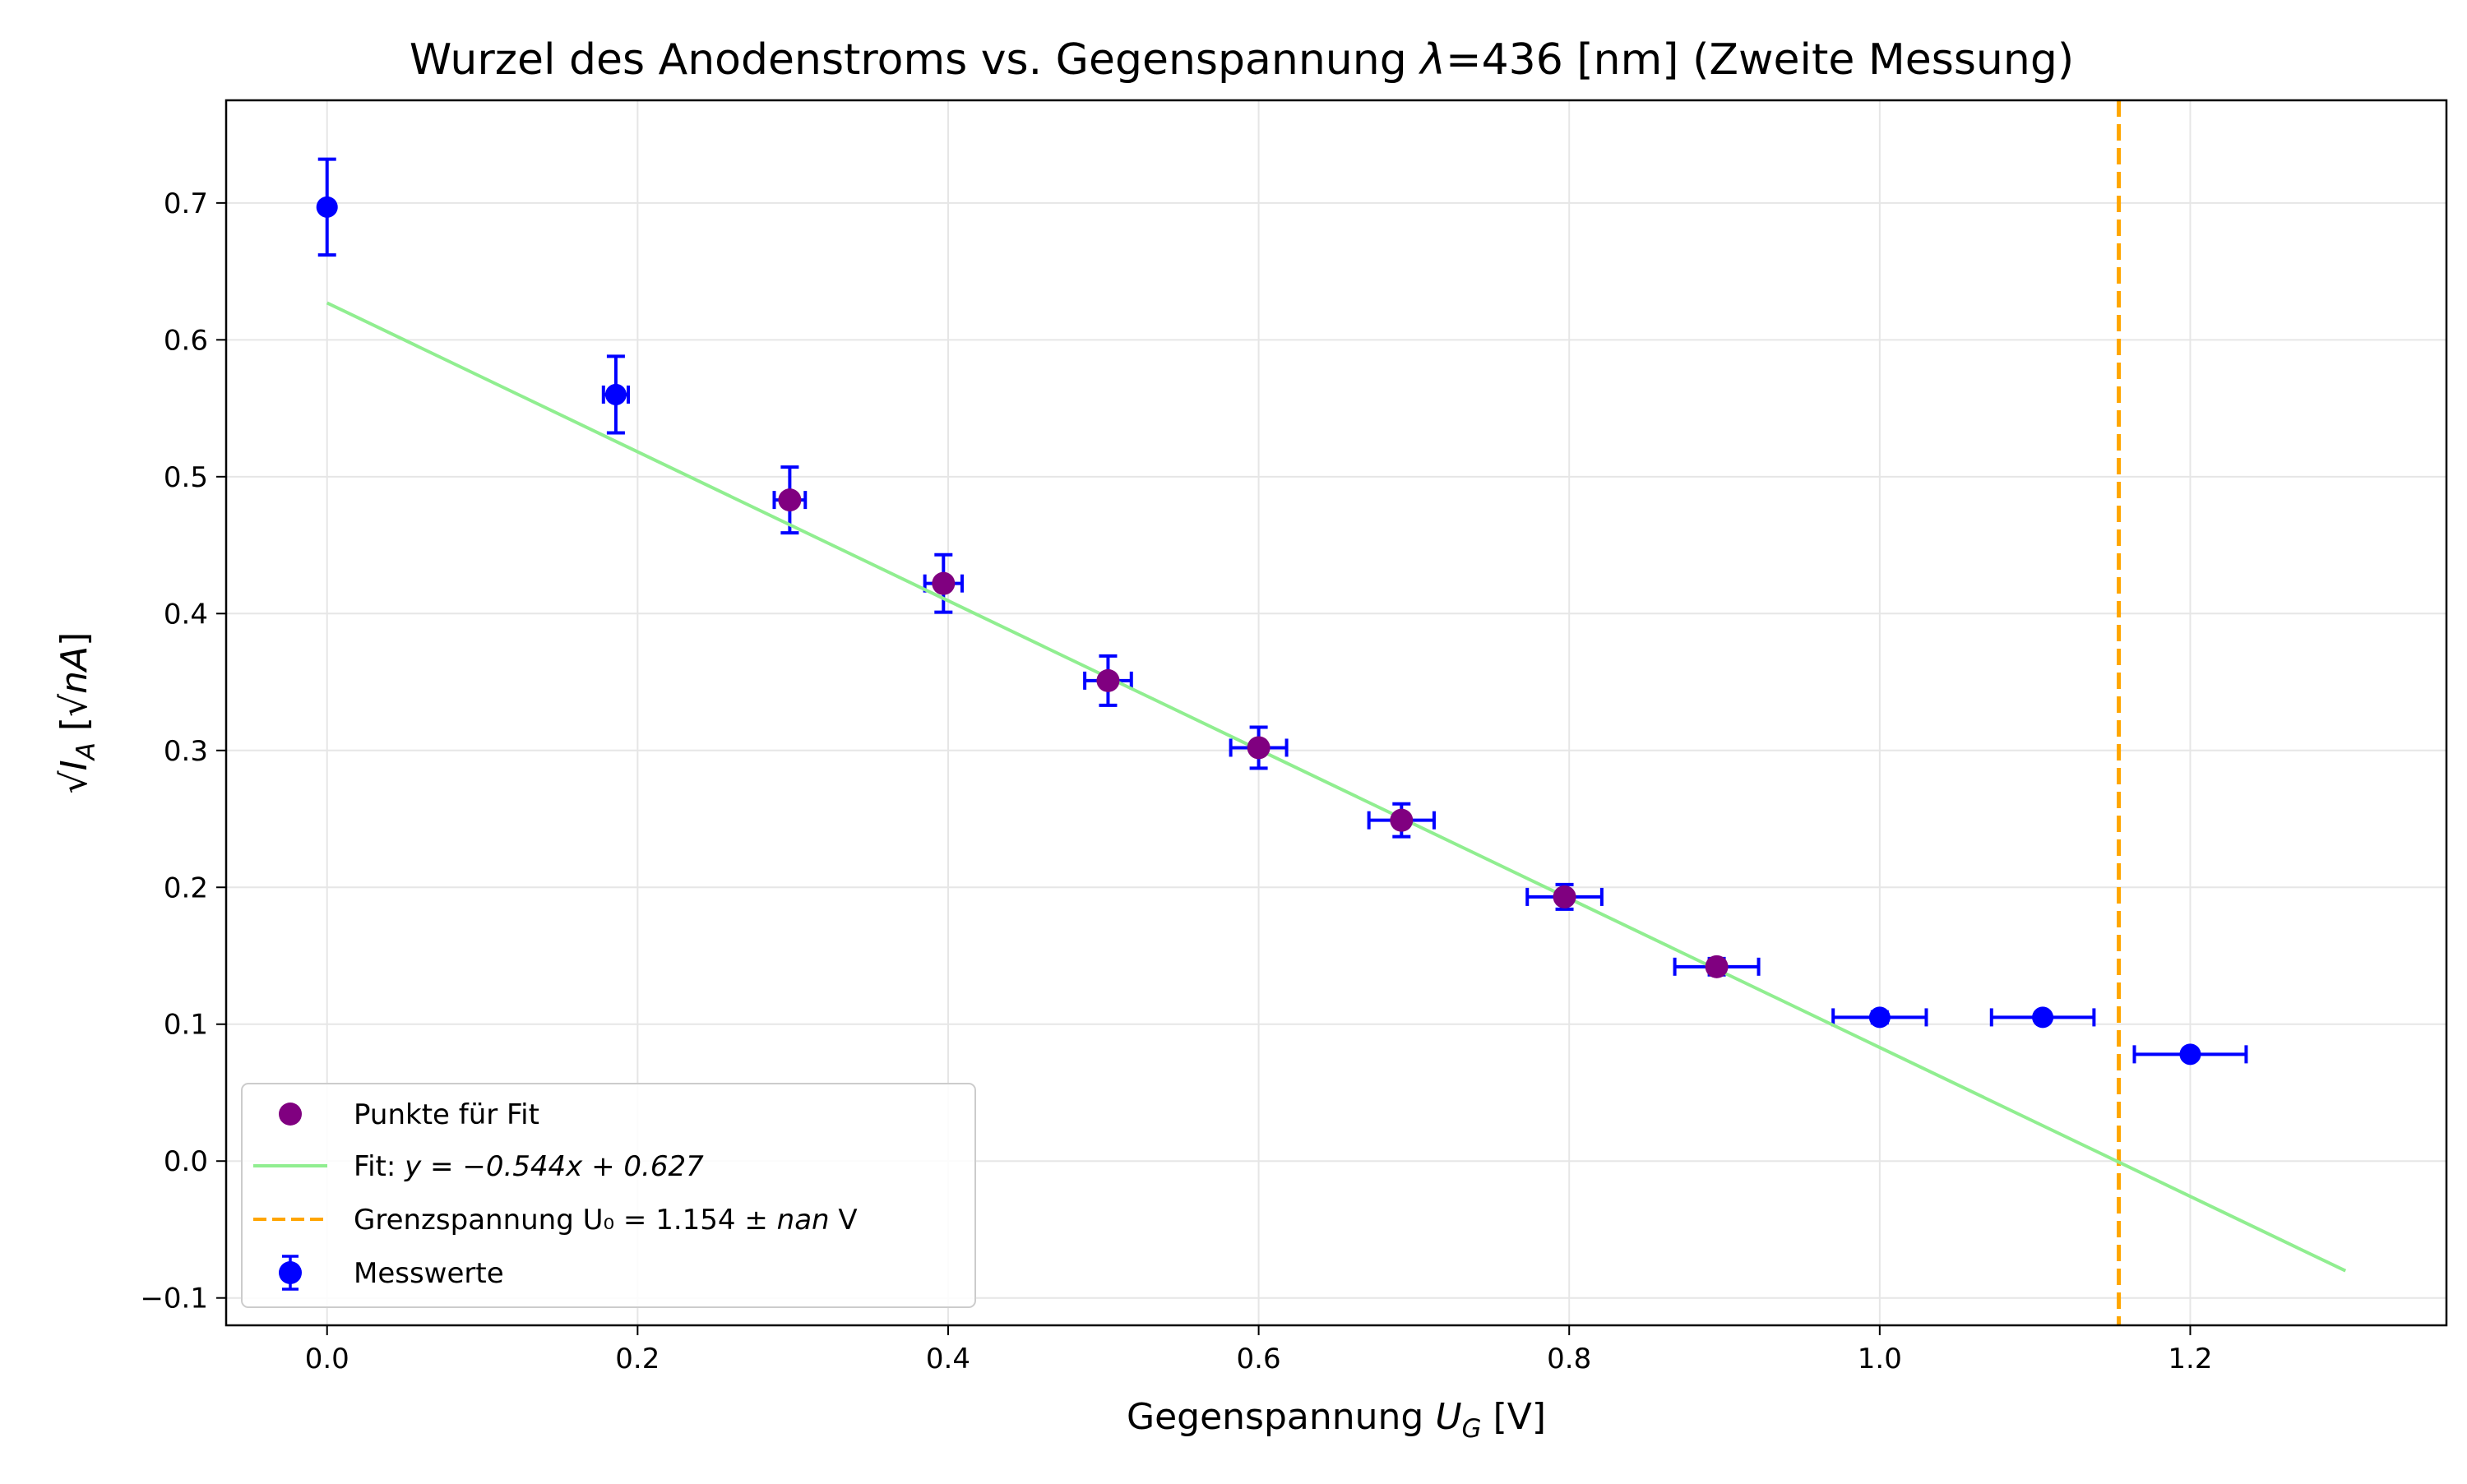 The width and height of the screenshot is (2467, 1484). What do you see at coordinates (529, 1166) in the screenshot?
I see `legend-label-fit-line: Fit: y = −0.544x + 0.627` at bounding box center [529, 1166].